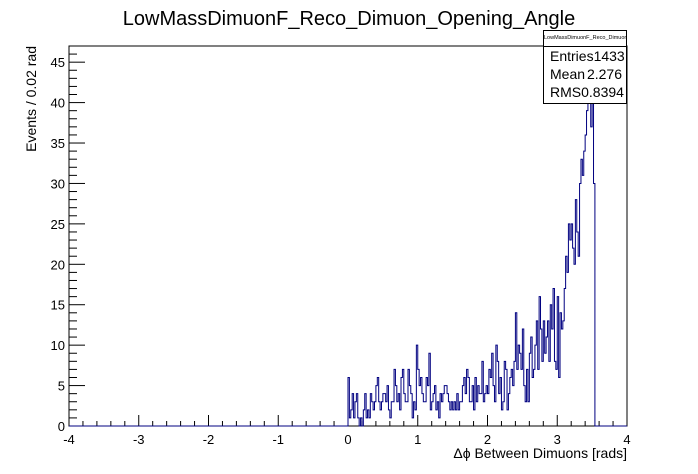 This screenshot has width=698, height=474. What do you see at coordinates (604, 74) in the screenshot?
I see `stats-mean-value: 2.276` at bounding box center [604, 74].